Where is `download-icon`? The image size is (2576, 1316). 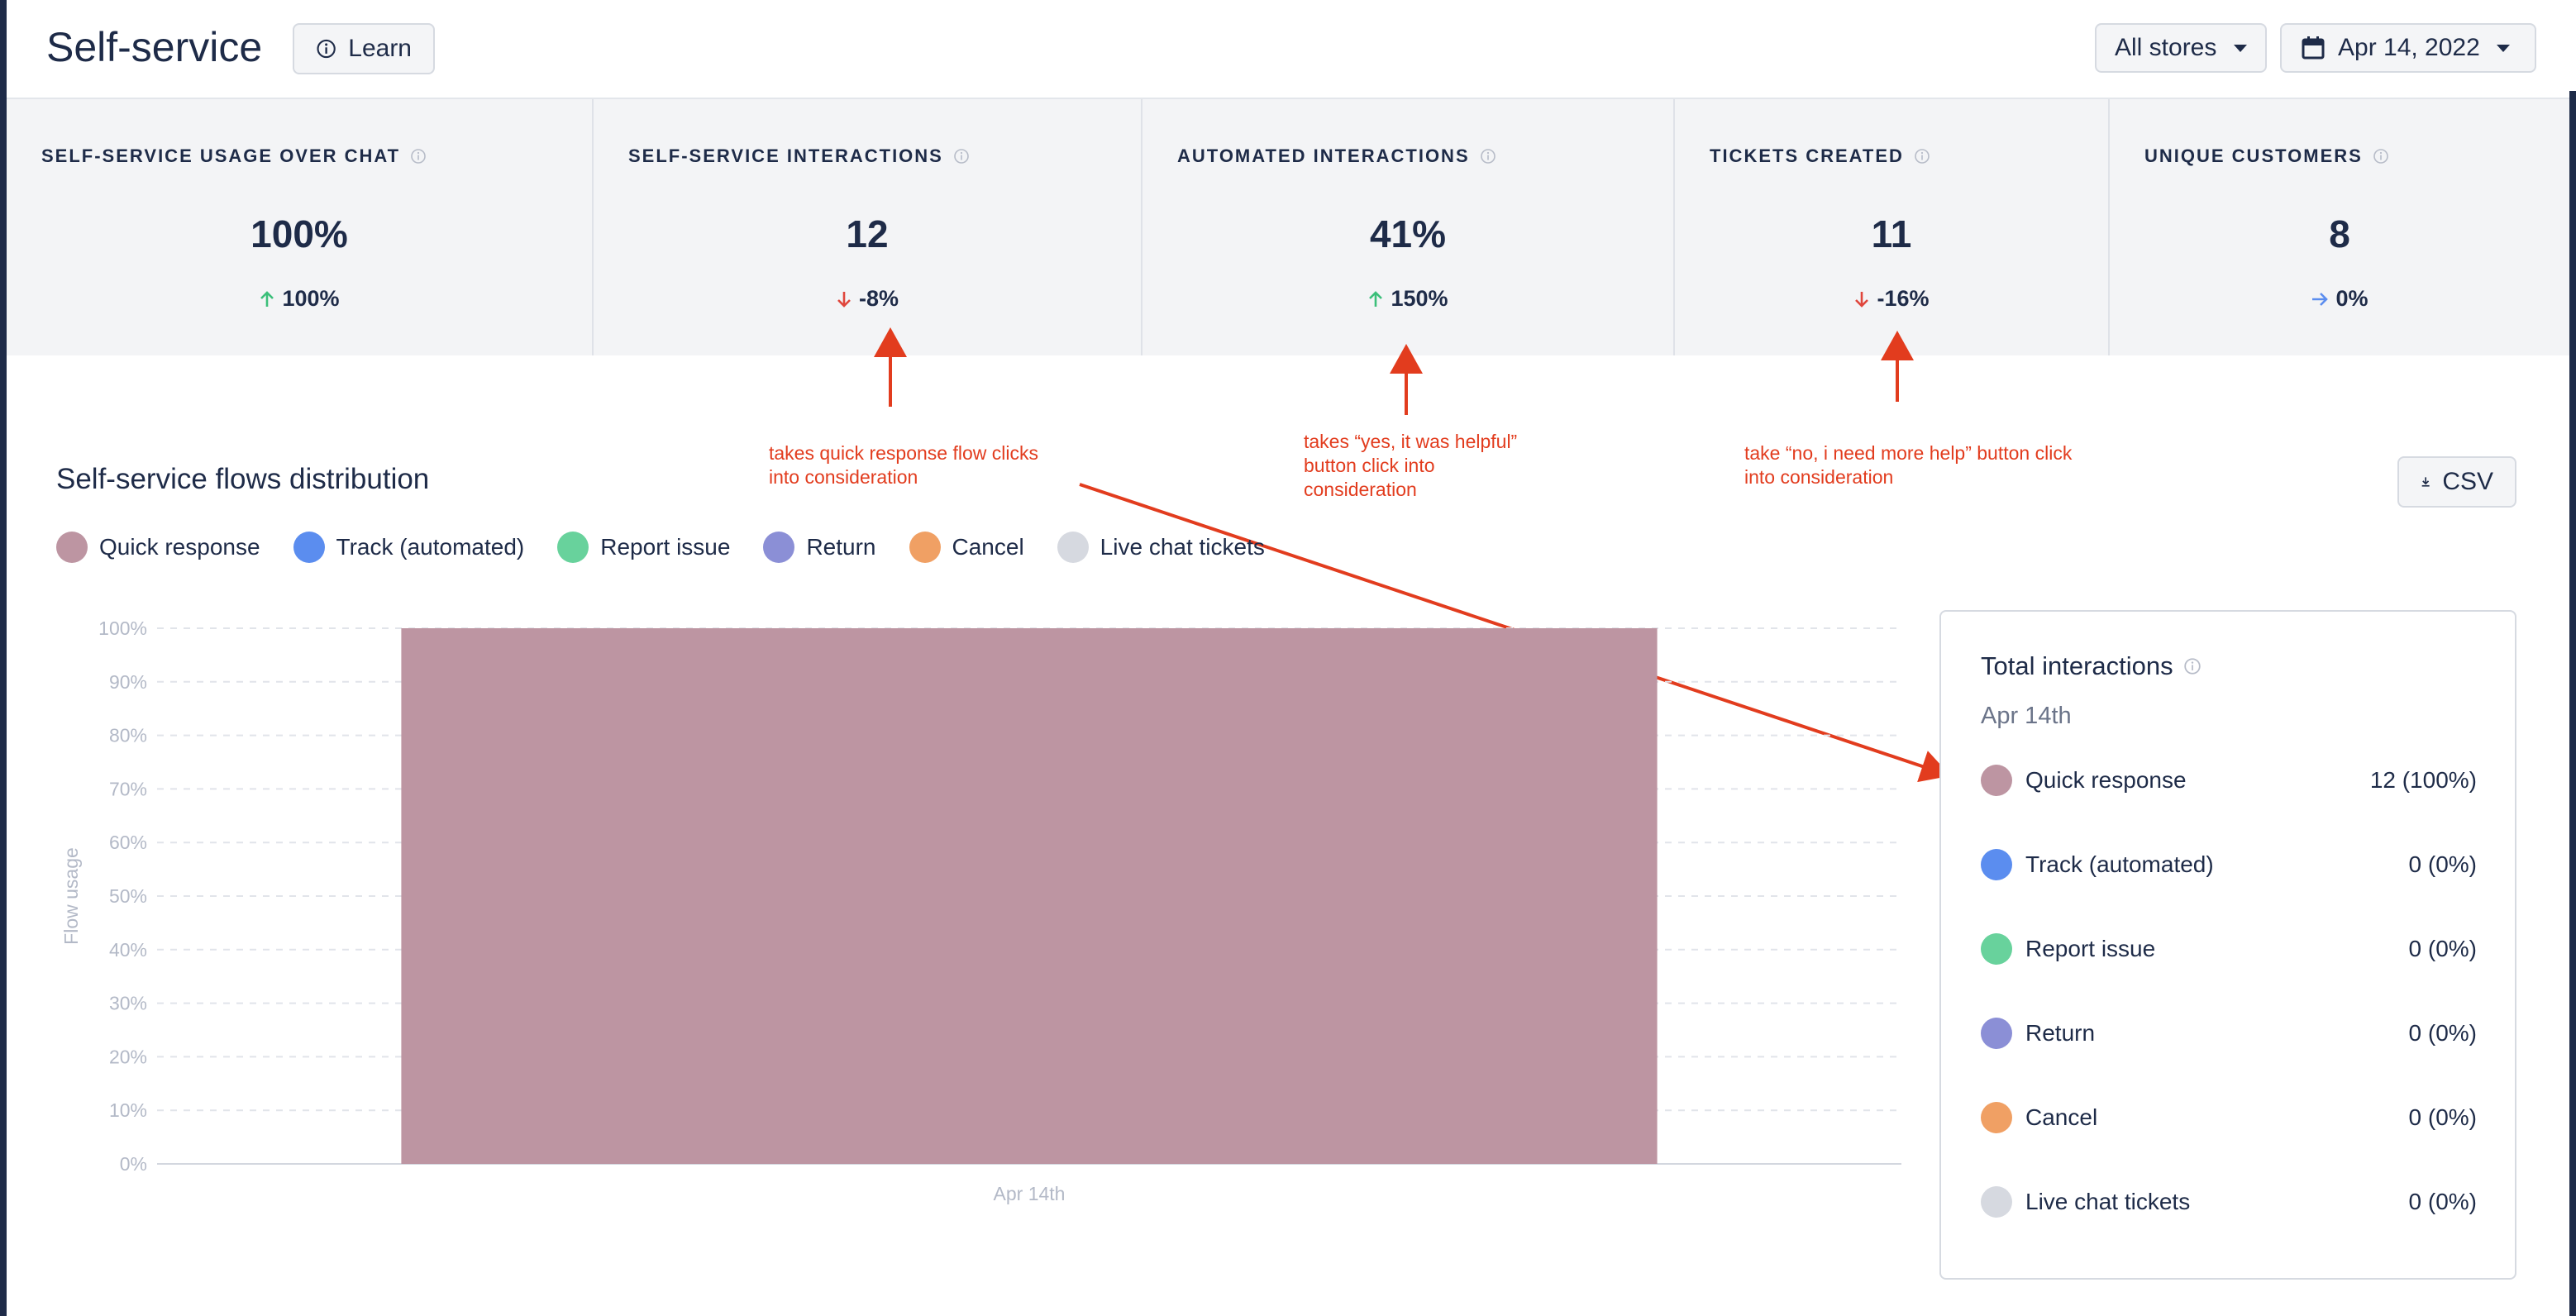
download-icon is located at coordinates (2425, 482).